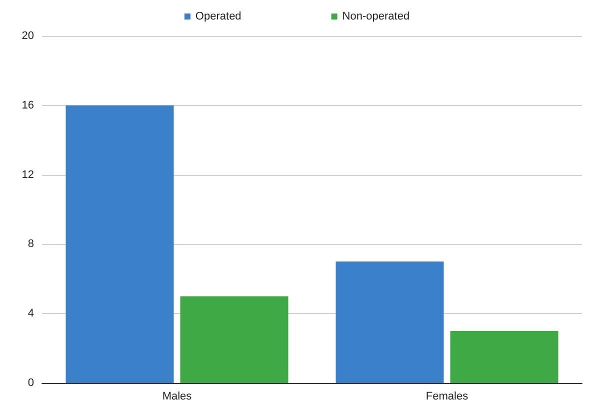 Image resolution: width=594 pixels, height=407 pixels. I want to click on x-tick-label: Males, so click(177, 396).